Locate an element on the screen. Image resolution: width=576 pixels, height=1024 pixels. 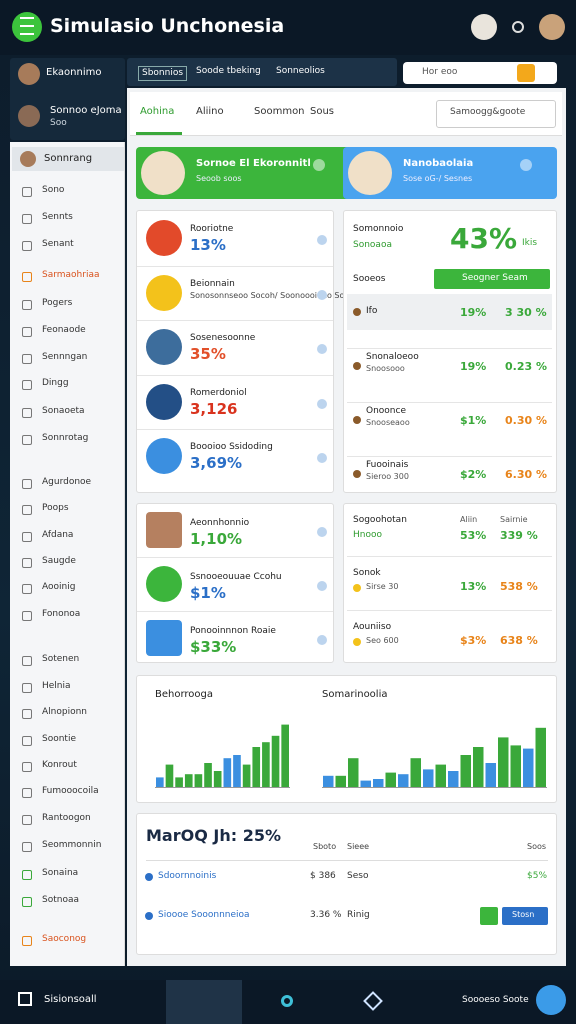
top-tab: Sbonnios is located at coordinates (163, 73).